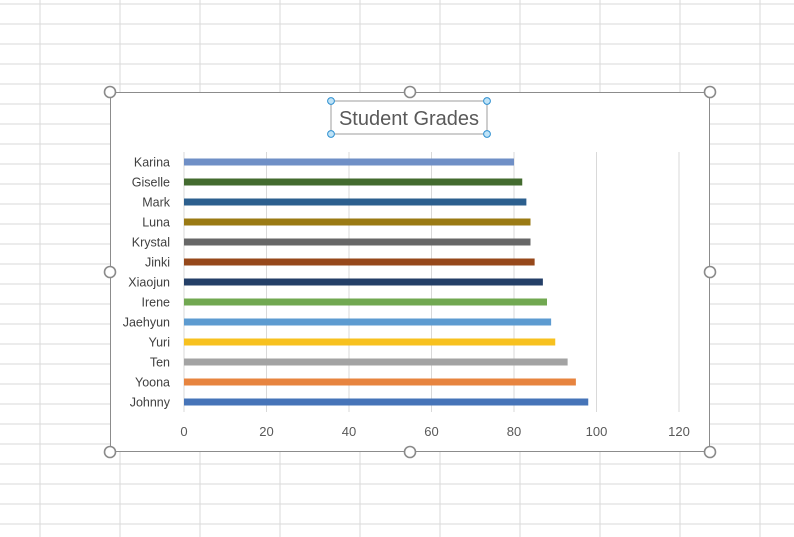 This screenshot has width=794, height=537. What do you see at coordinates (514, 431) in the screenshot?
I see `x-tick-label: 80` at bounding box center [514, 431].